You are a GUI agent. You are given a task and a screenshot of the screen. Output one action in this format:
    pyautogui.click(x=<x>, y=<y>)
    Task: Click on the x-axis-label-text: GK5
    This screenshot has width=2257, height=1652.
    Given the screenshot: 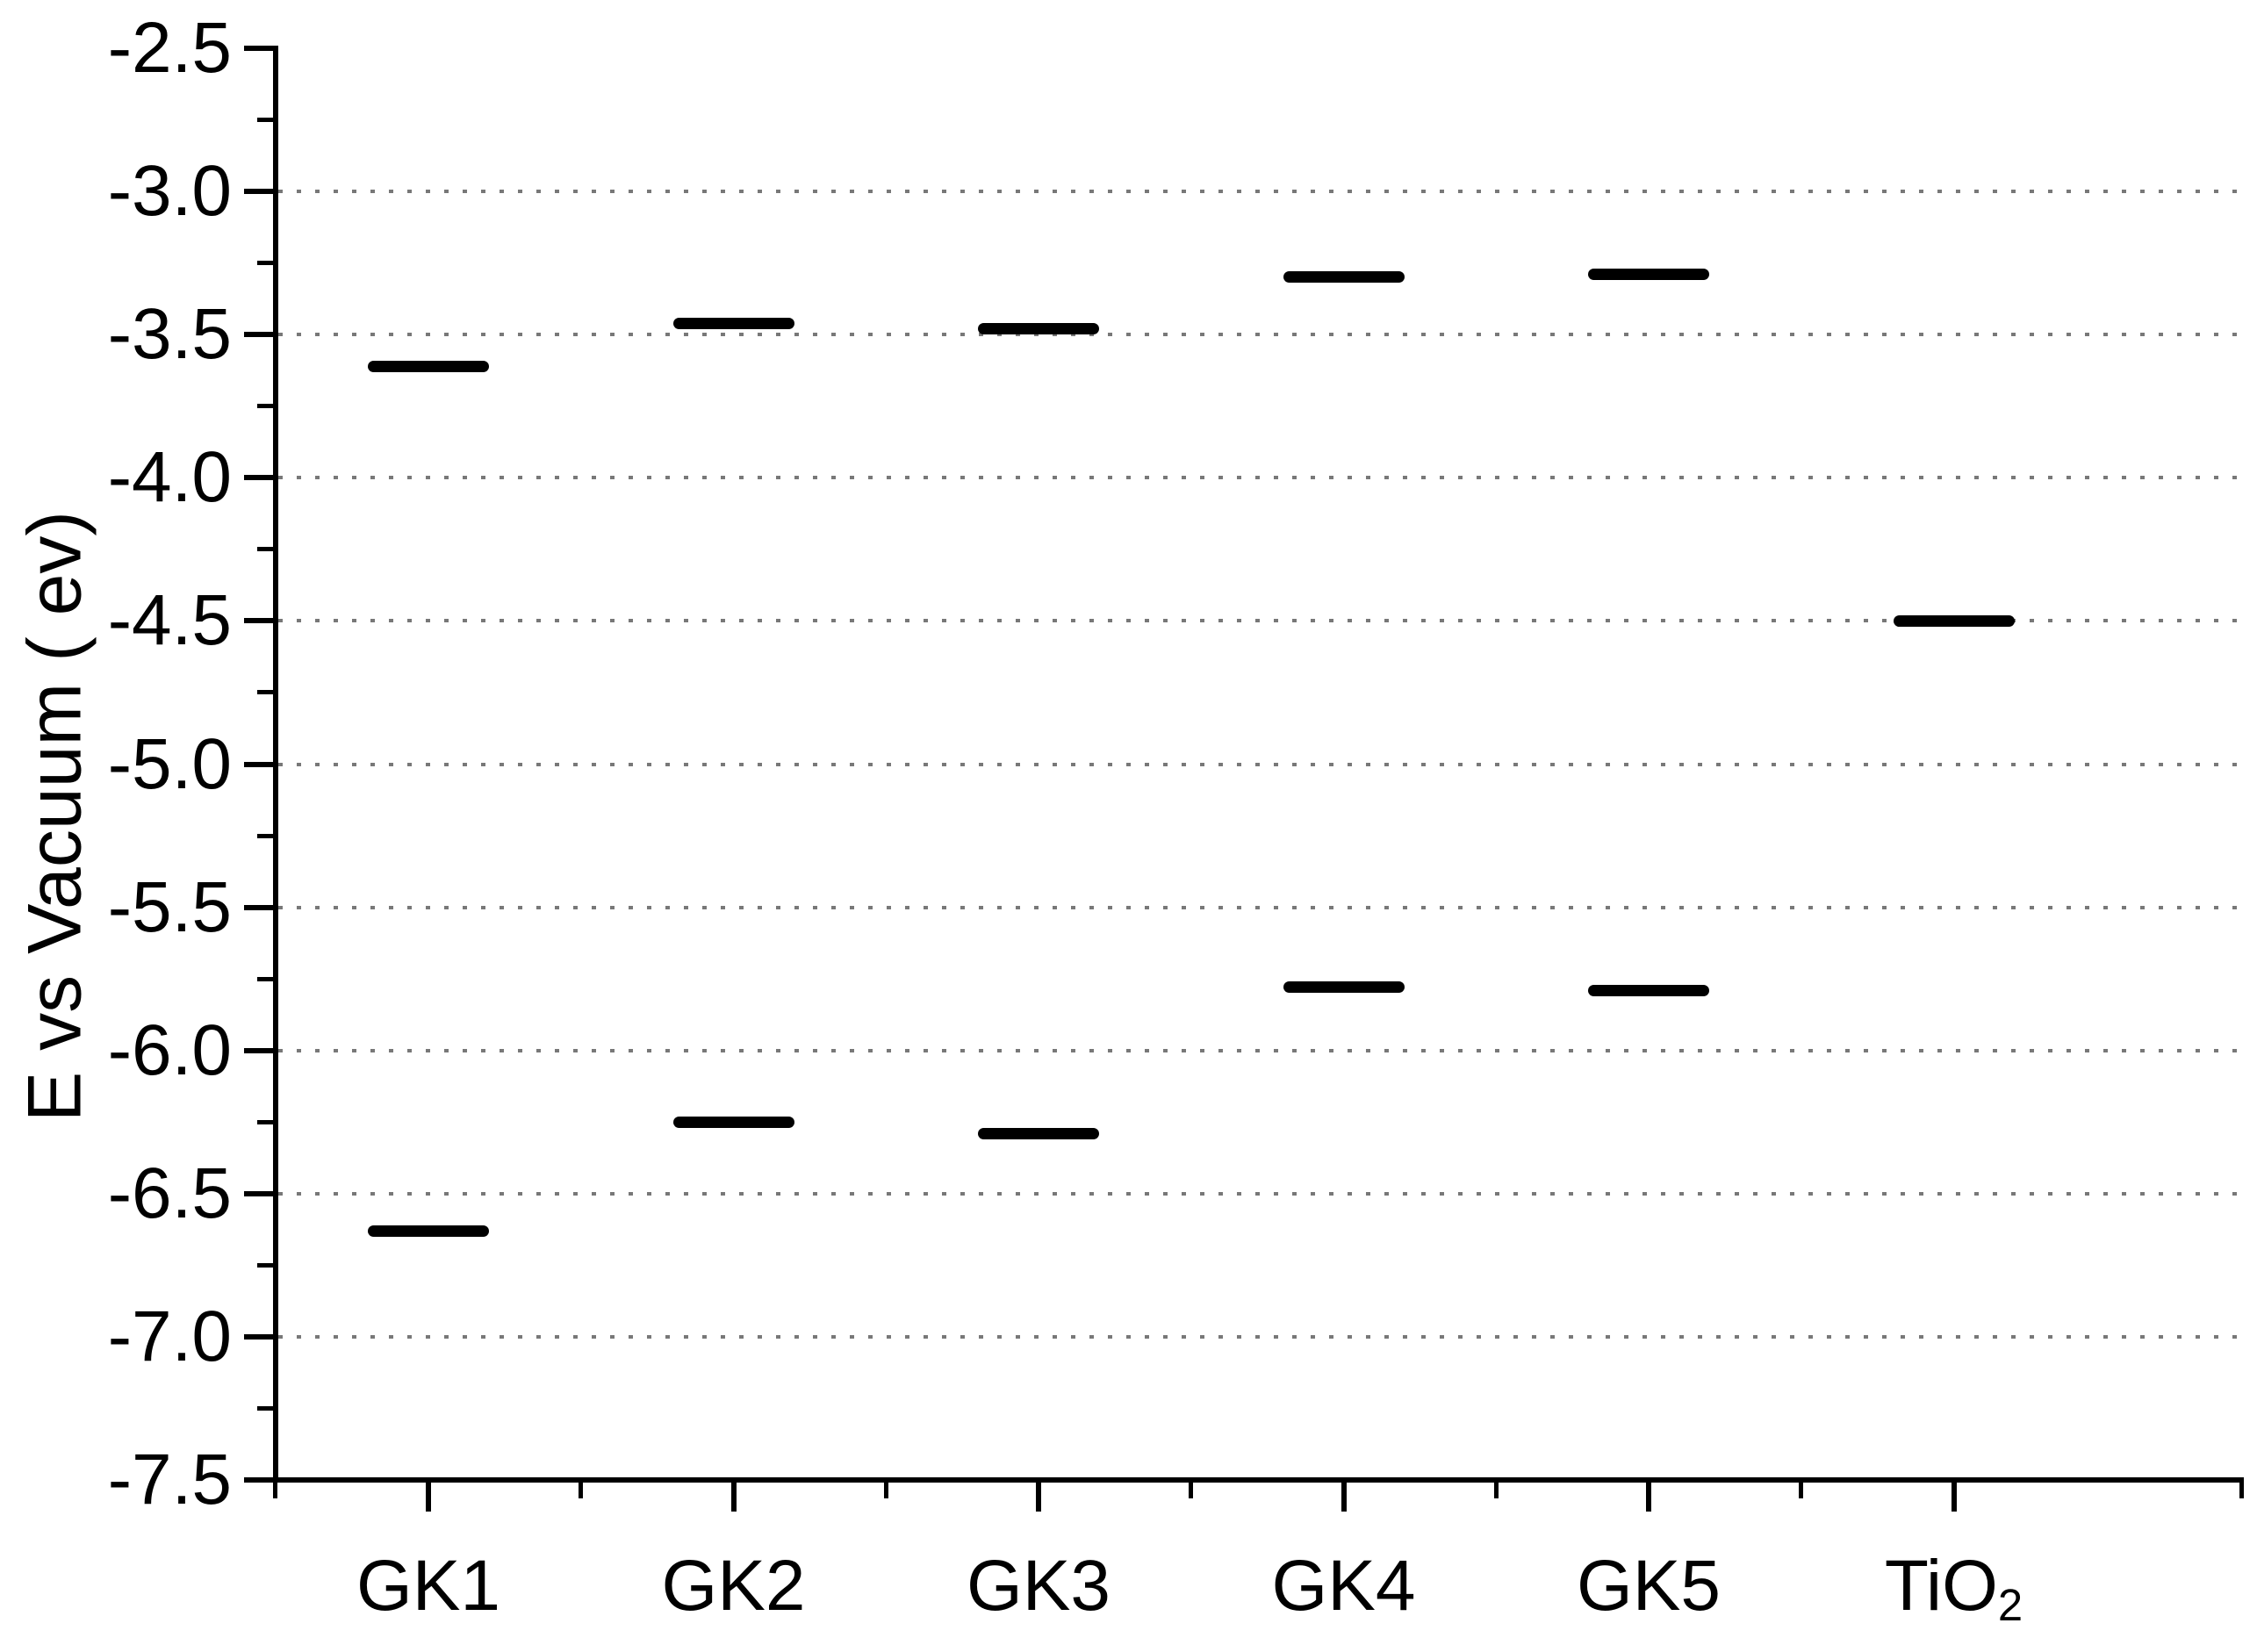 What is the action you would take?
    pyautogui.click(x=1649, y=1586)
    